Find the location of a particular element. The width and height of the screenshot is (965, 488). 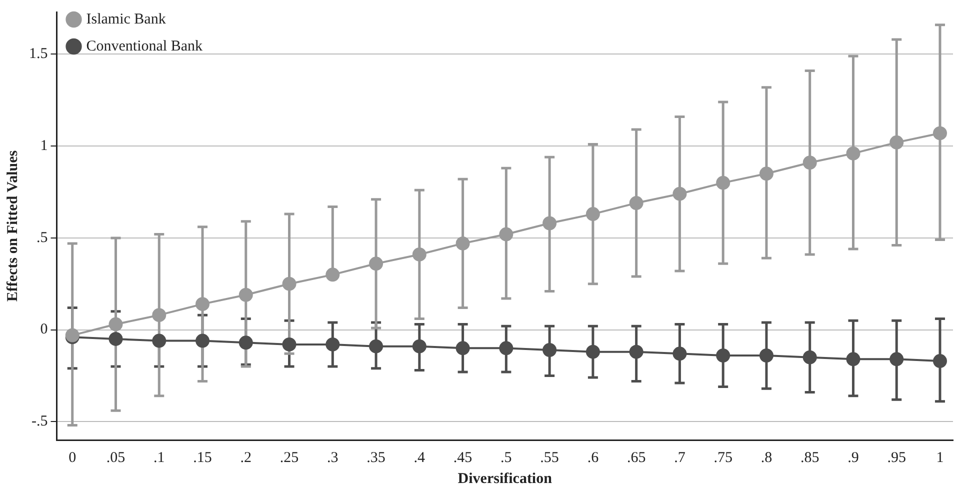

x-tick-label: .1 is located at coordinates (159, 458).